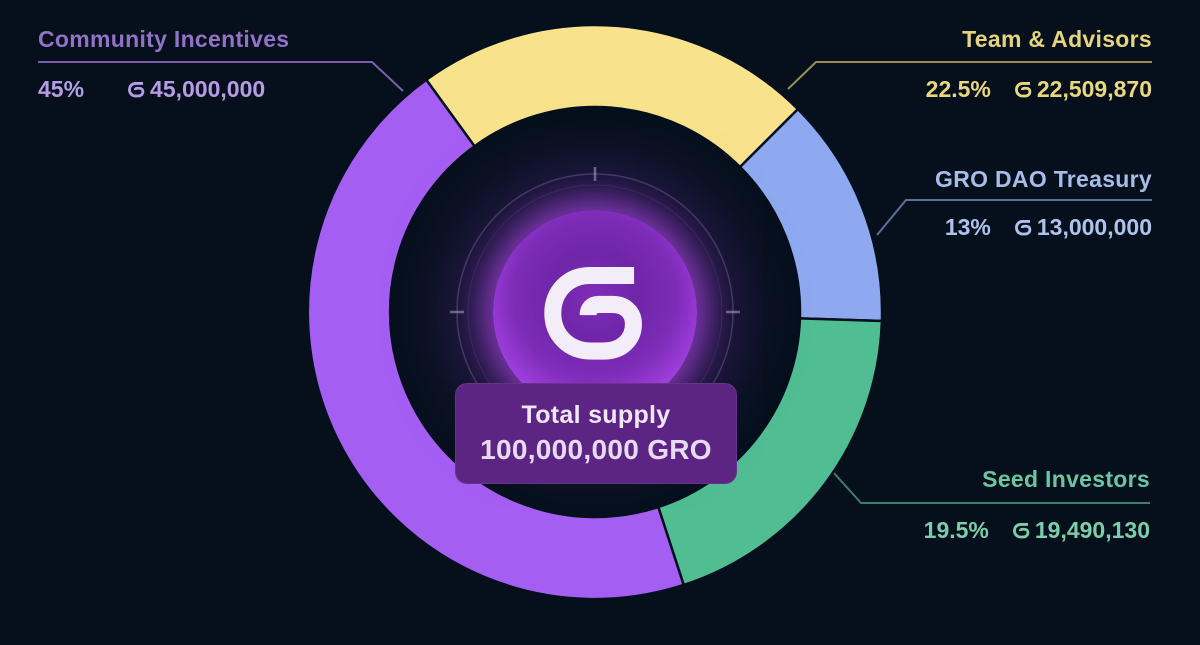  I want to click on legend-title: Seed Investors, so click(1066, 479).